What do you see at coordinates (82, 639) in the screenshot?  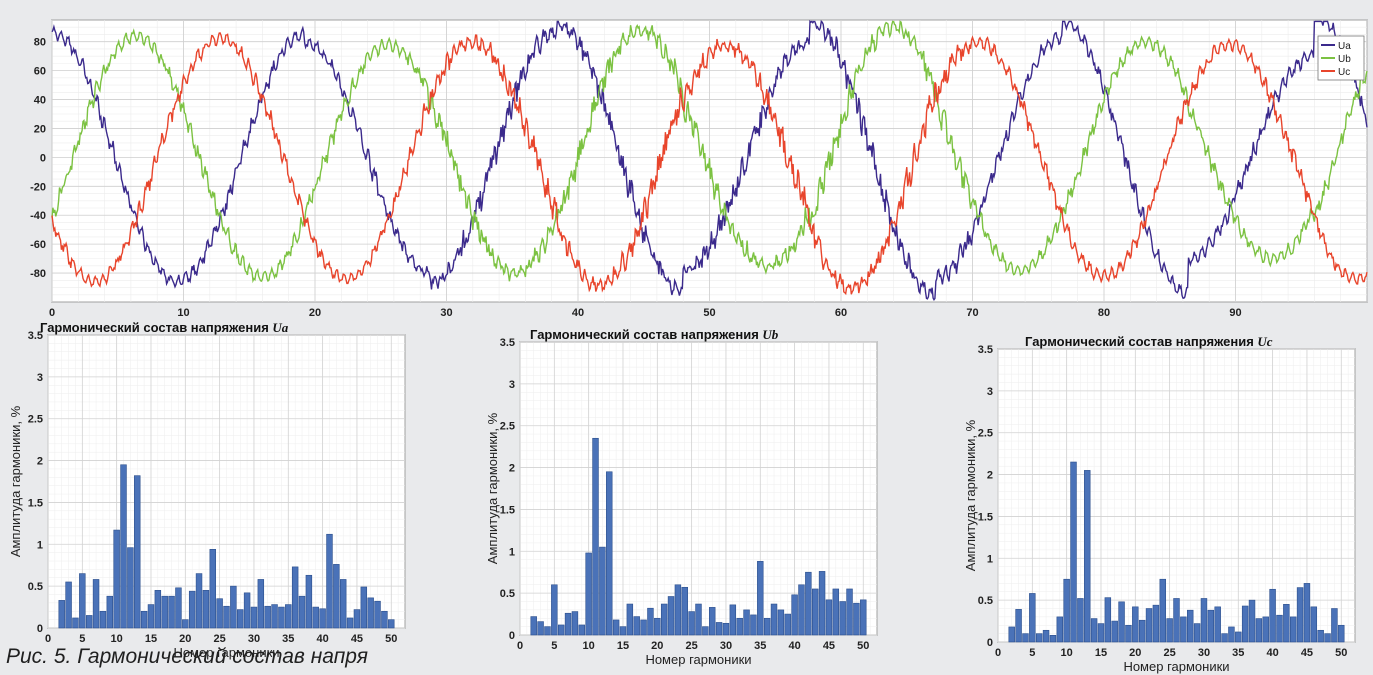 I see `x-tick-label: 5` at bounding box center [82, 639].